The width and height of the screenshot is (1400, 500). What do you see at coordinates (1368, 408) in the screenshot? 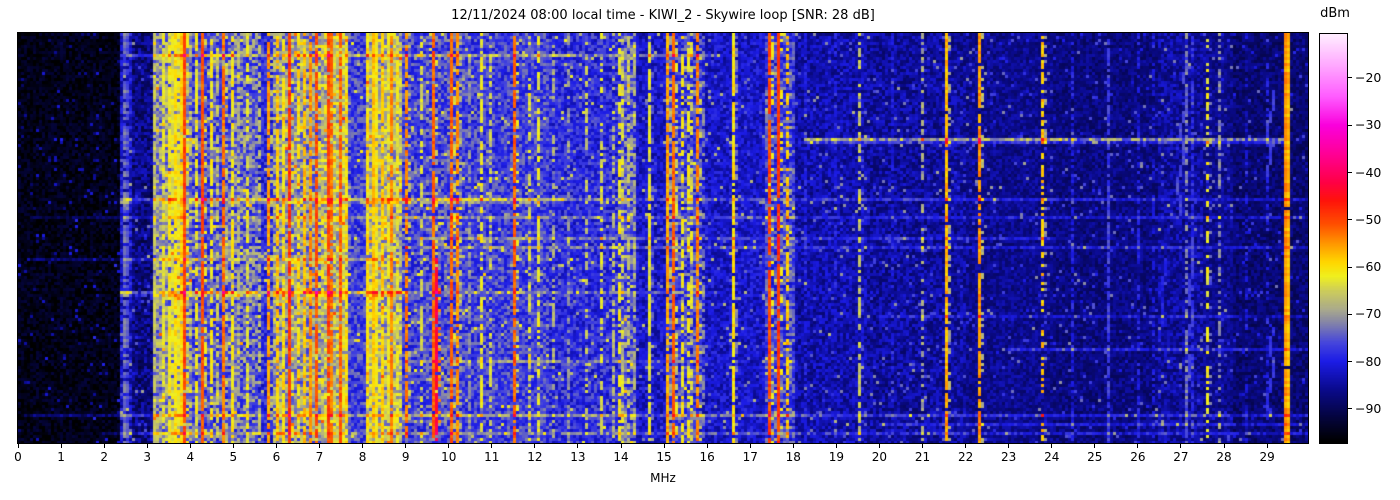
I see `colorbar-tick-label: −90` at bounding box center [1368, 408].